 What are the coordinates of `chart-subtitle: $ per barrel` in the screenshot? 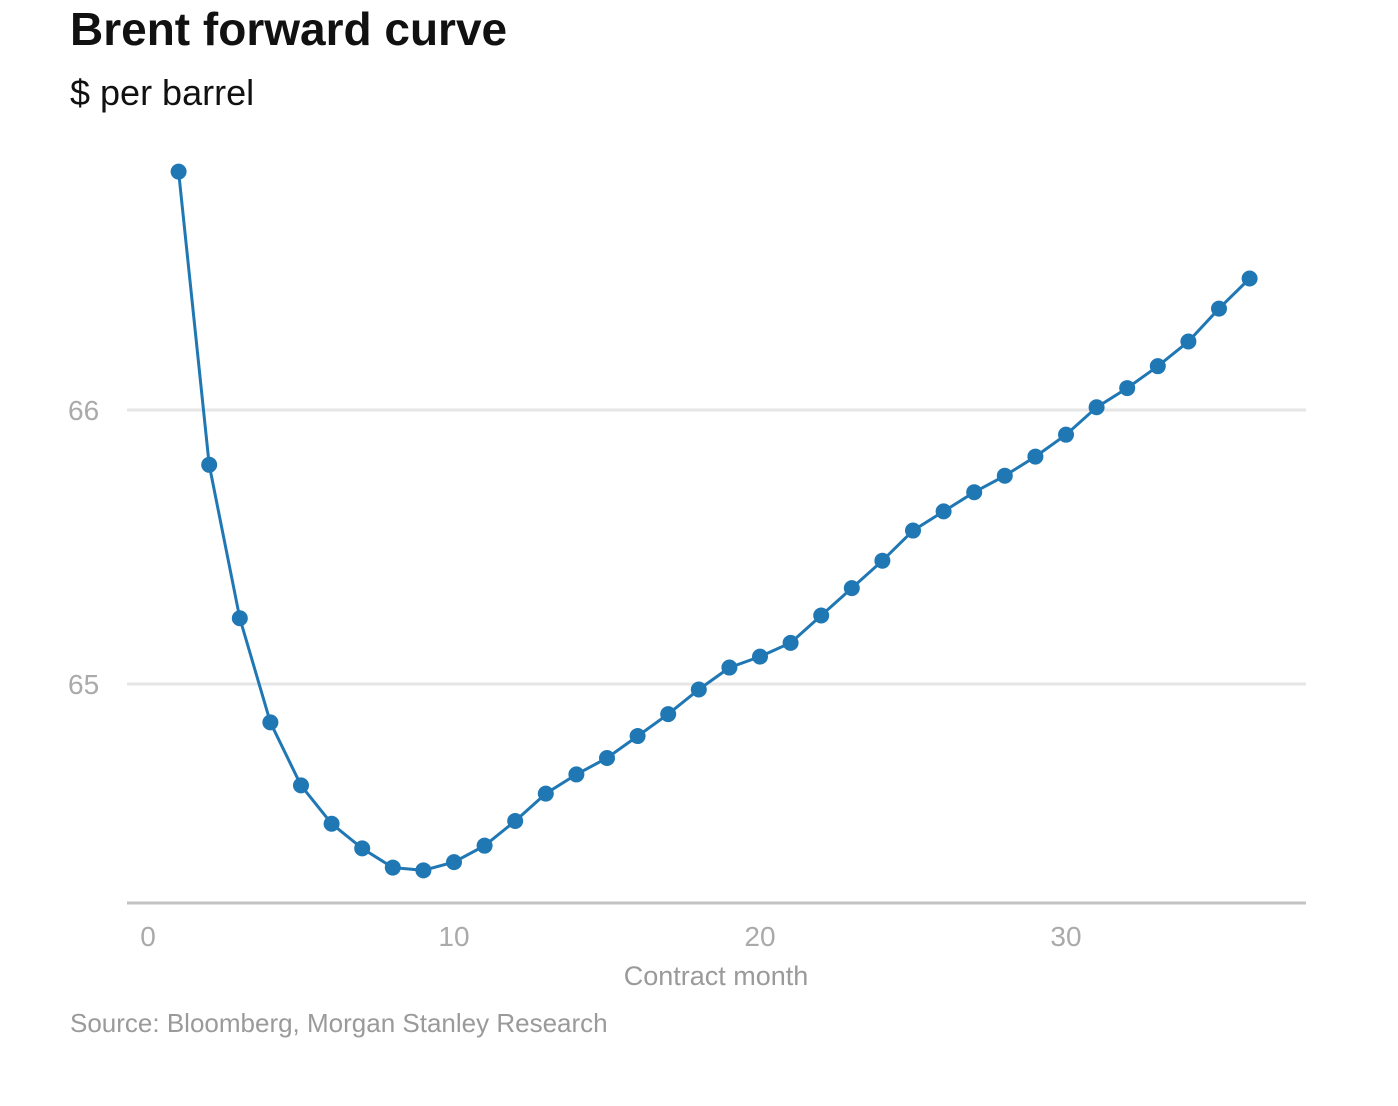 It's located at (162, 92).